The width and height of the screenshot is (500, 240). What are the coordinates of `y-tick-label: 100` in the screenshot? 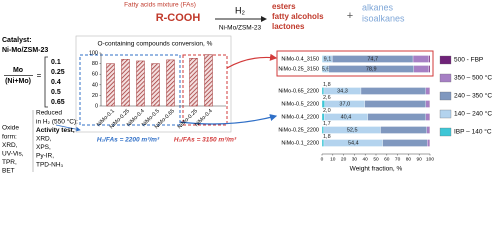 It's located at (93, 53).